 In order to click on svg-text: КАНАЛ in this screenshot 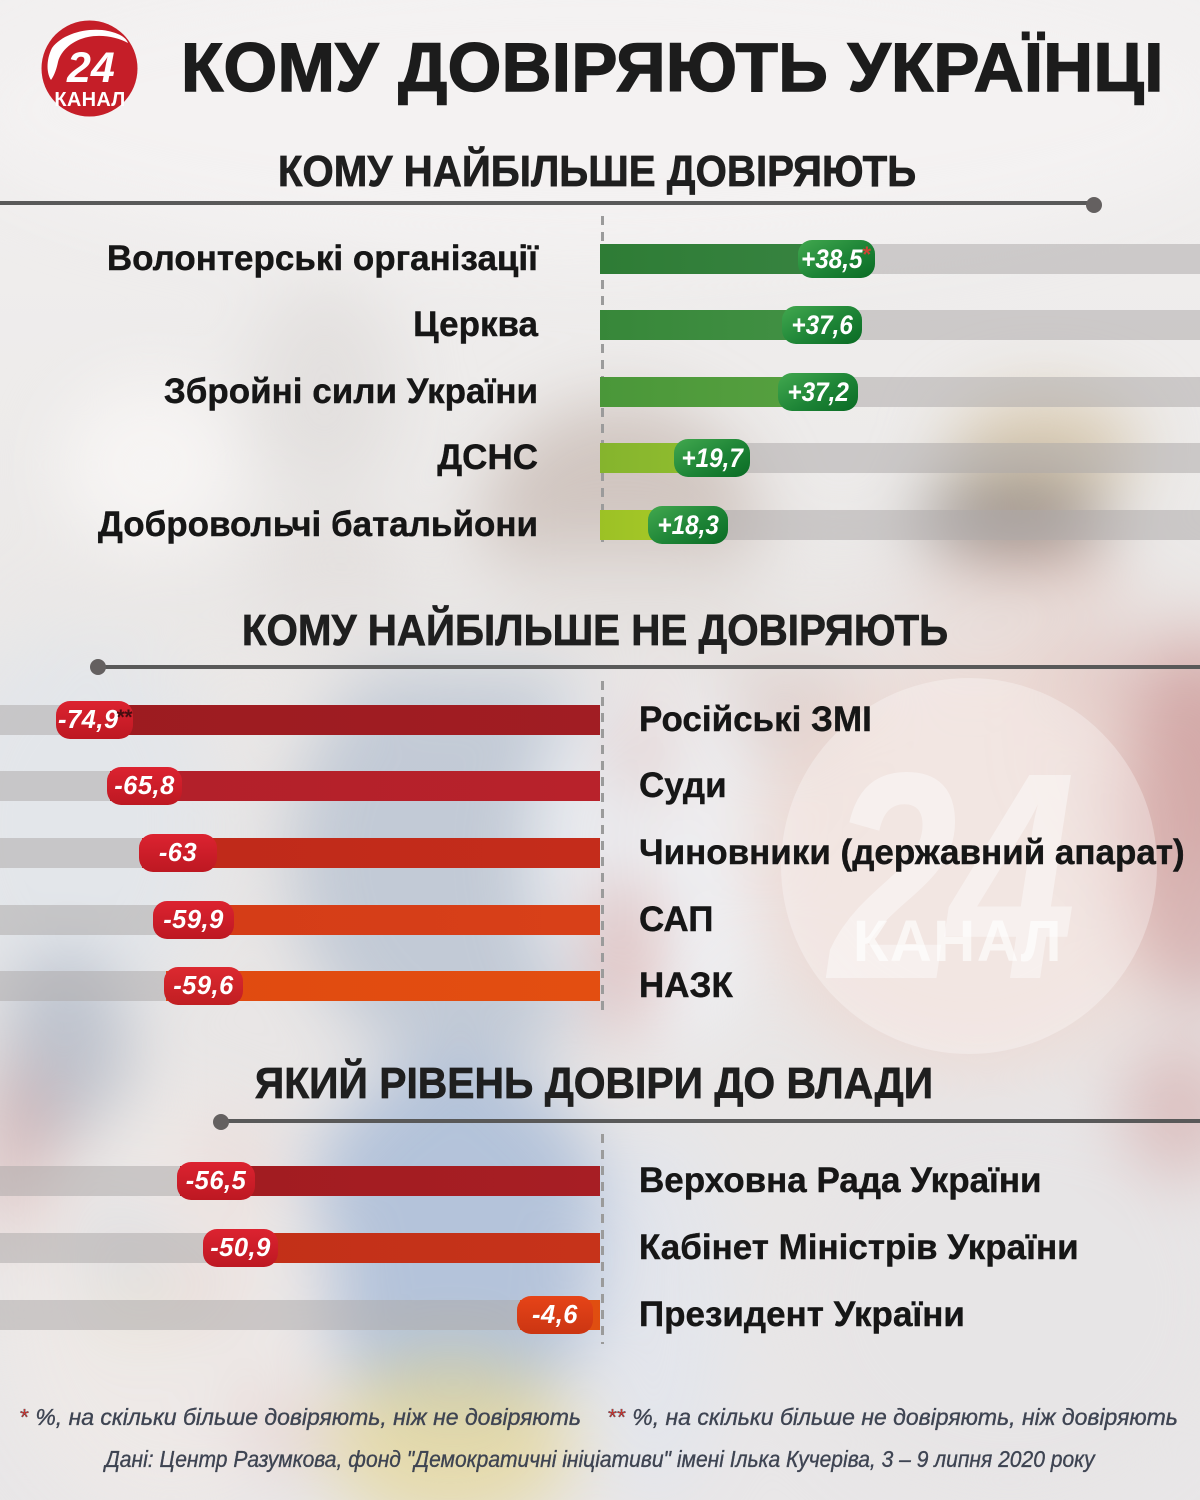, I will do `click(89, 100)`.